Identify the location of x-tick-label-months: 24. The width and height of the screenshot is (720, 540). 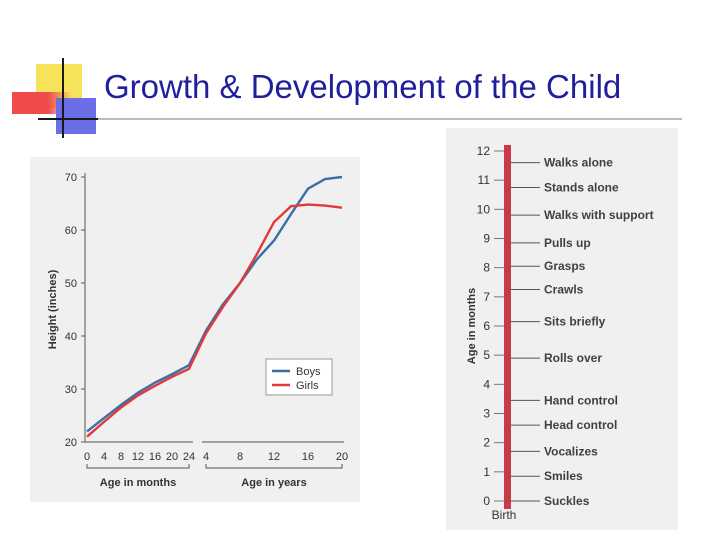
(189, 457).